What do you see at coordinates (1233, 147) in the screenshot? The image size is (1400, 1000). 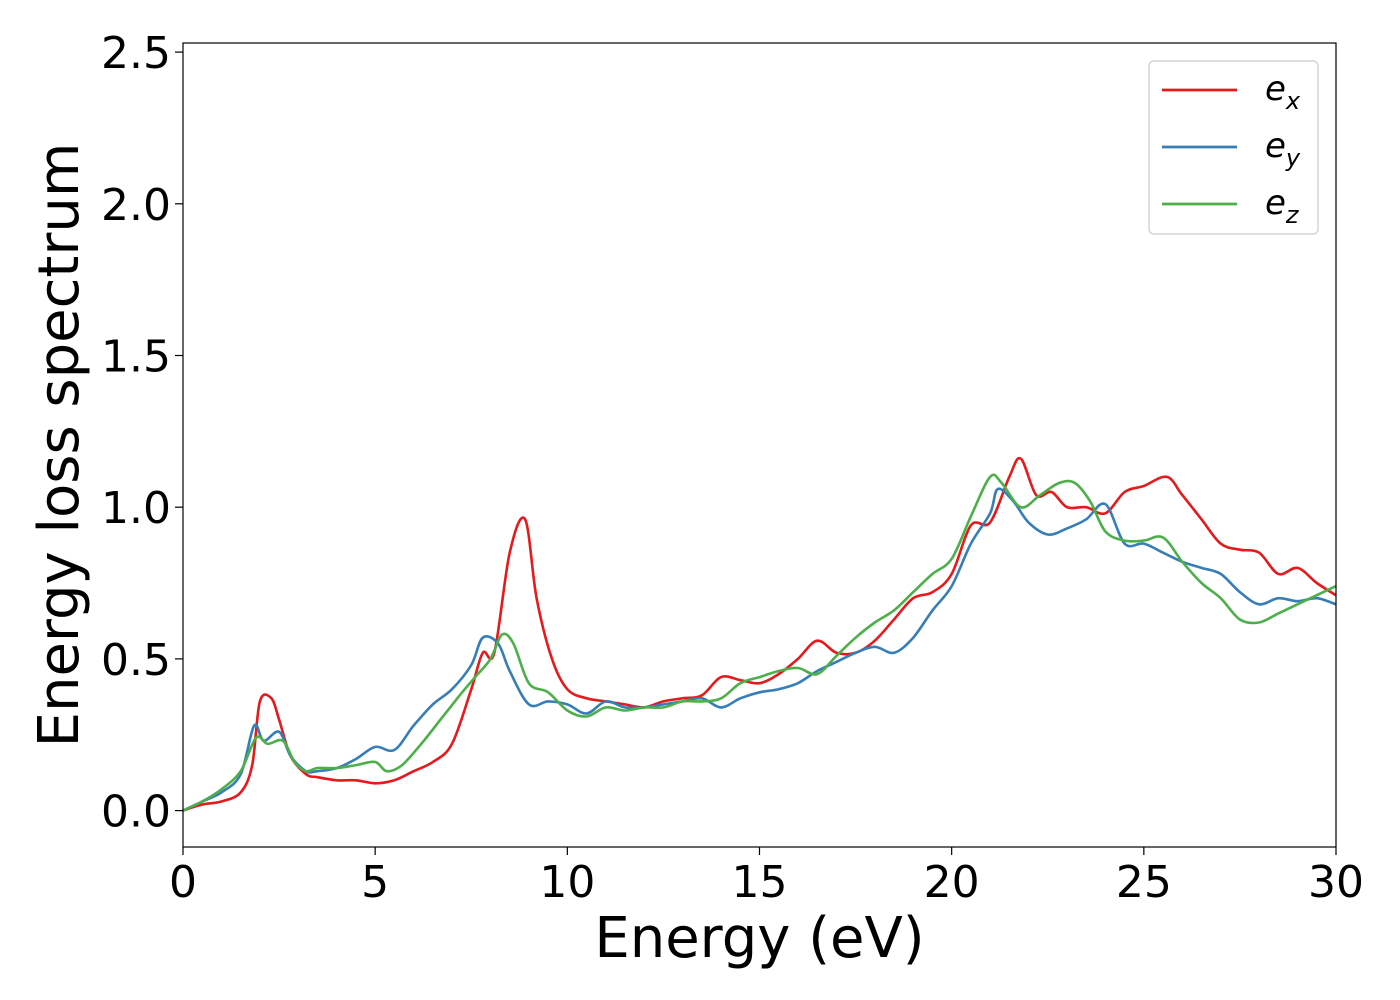 I see `legend: ex ey ez` at bounding box center [1233, 147].